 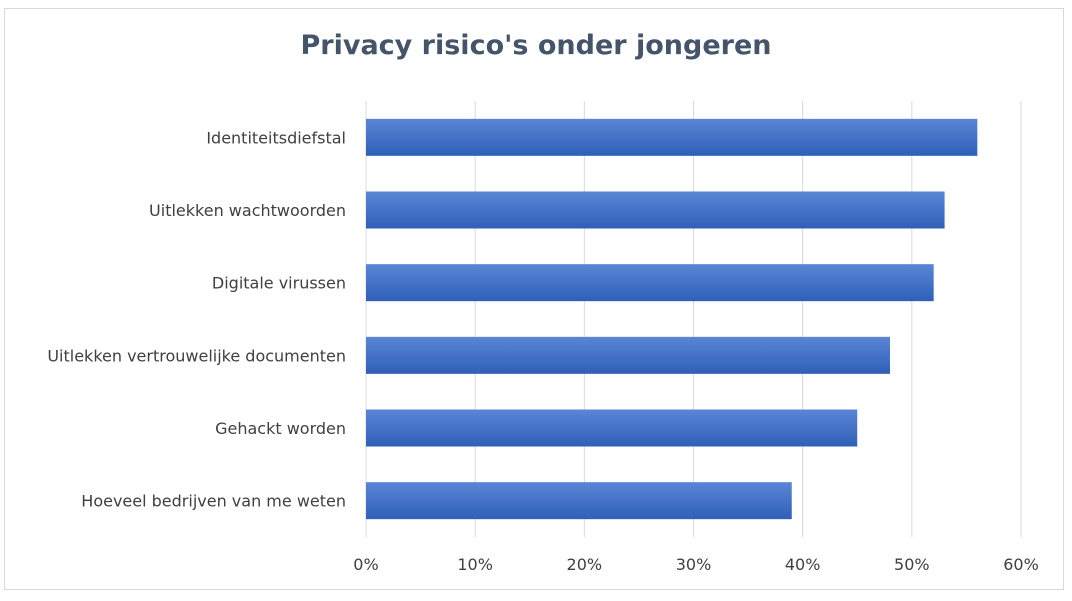 What do you see at coordinates (803, 564) in the screenshot?
I see `x-tick-label: 40%` at bounding box center [803, 564].